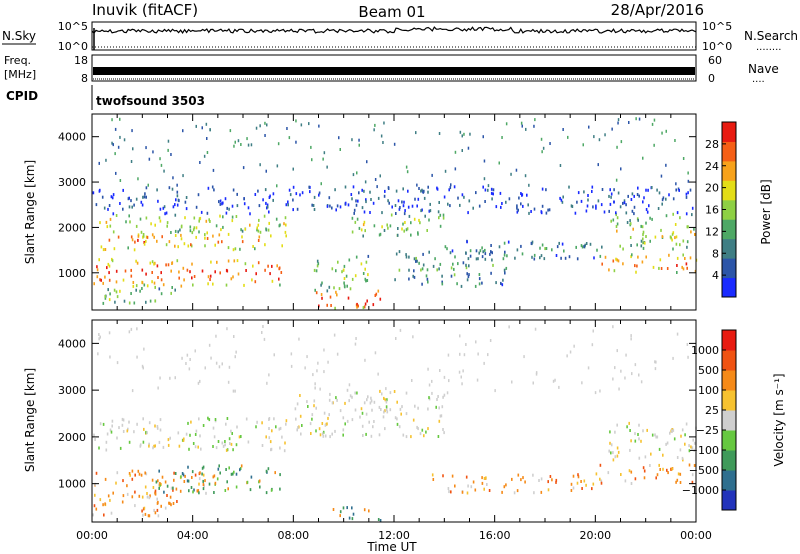 Image resolution: width=800 pixels, height=554 pixels. What do you see at coordinates (30, 212) in the screenshot?
I see `power-ylabel: Slant Range [km]` at bounding box center [30, 212].